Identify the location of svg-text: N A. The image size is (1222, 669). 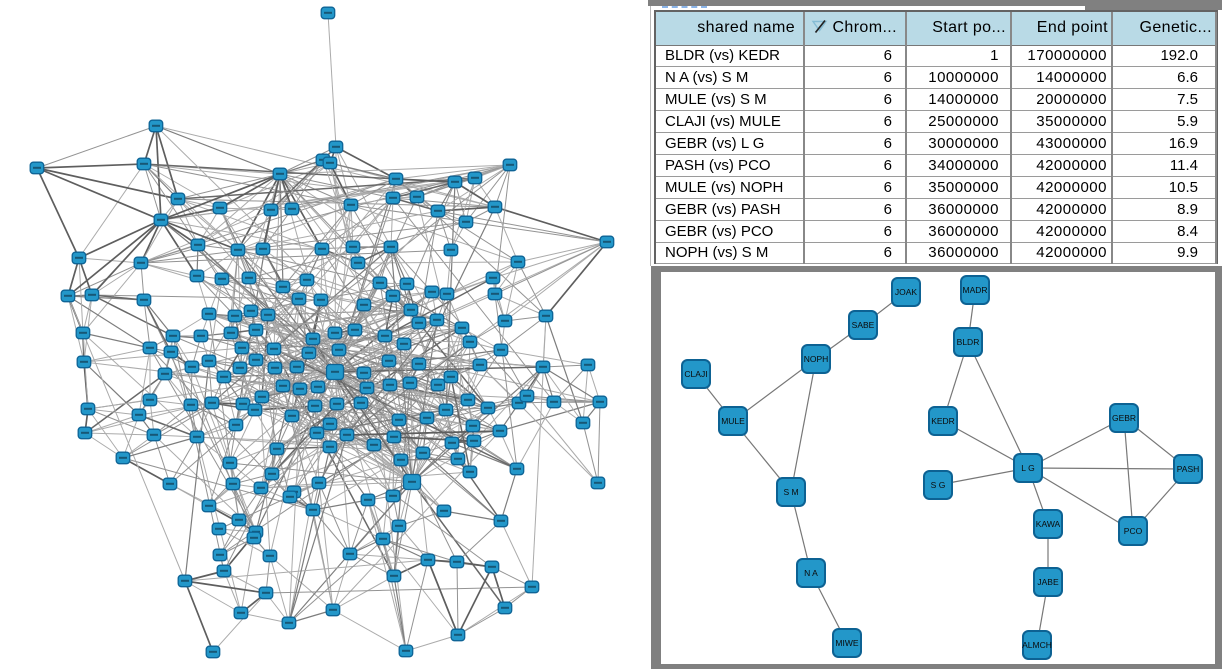
(811, 573).